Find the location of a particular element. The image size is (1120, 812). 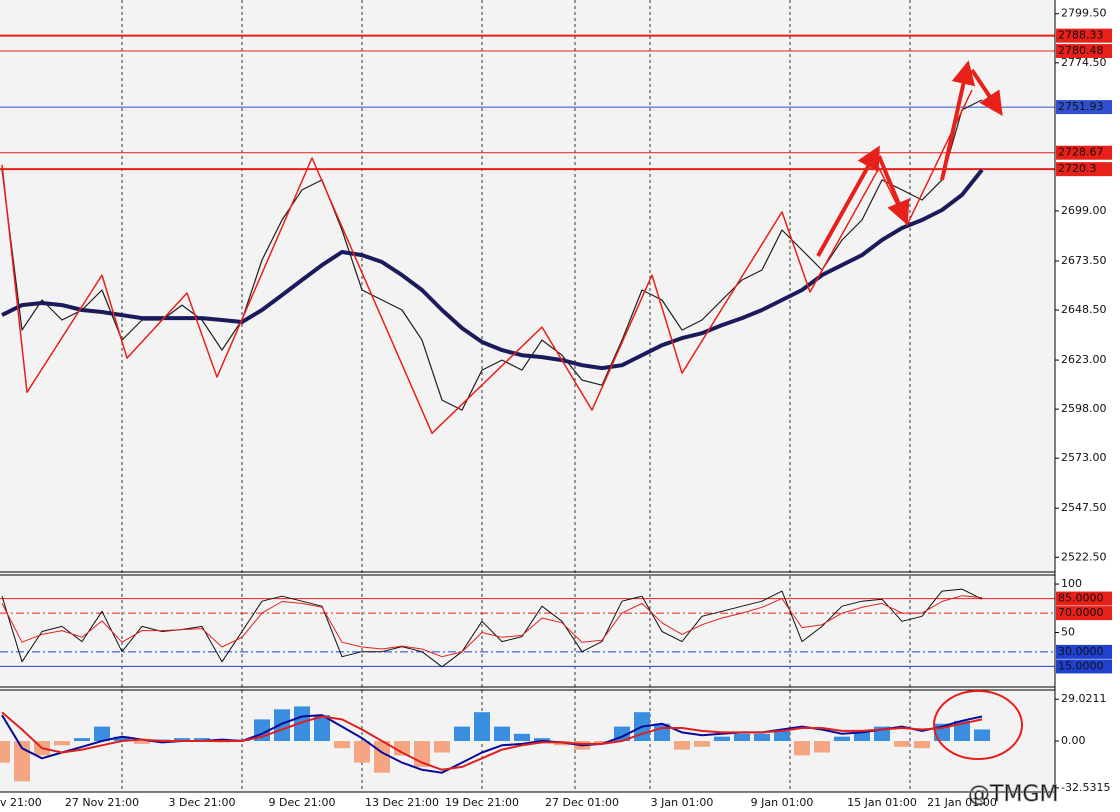

x-tick-label: v 21:00 is located at coordinates (21, 802).